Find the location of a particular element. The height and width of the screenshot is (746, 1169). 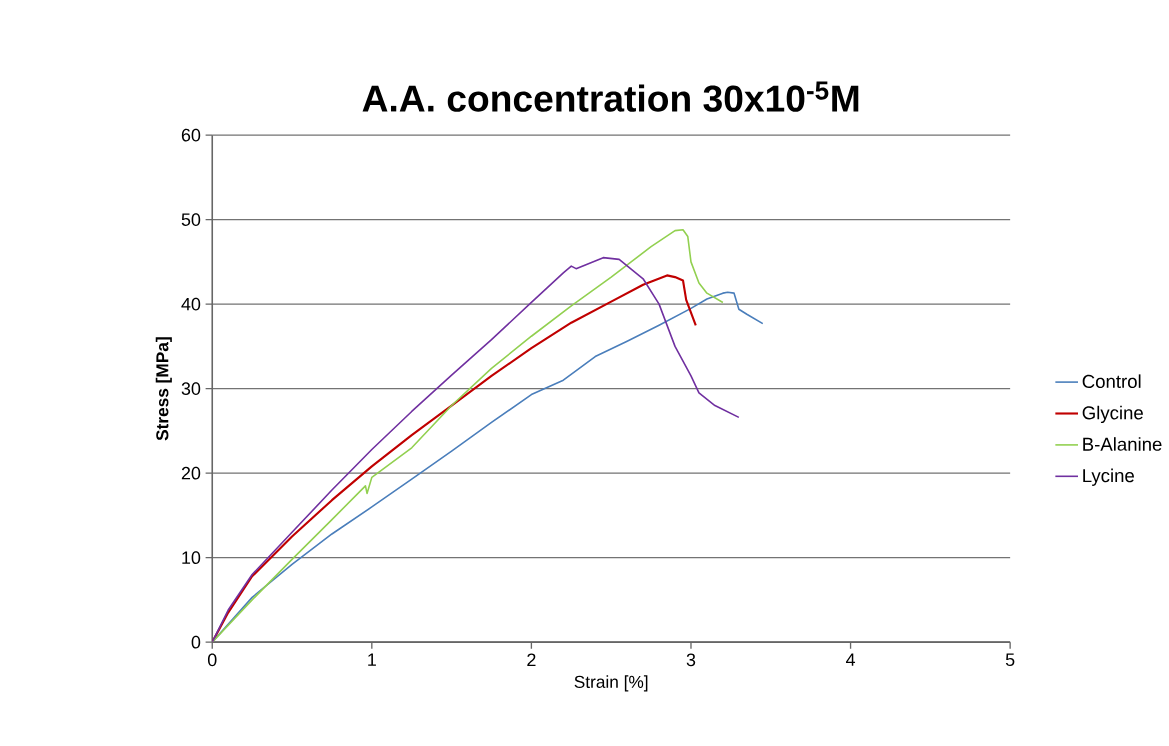

y-tick-label: 10 is located at coordinates (191, 557).